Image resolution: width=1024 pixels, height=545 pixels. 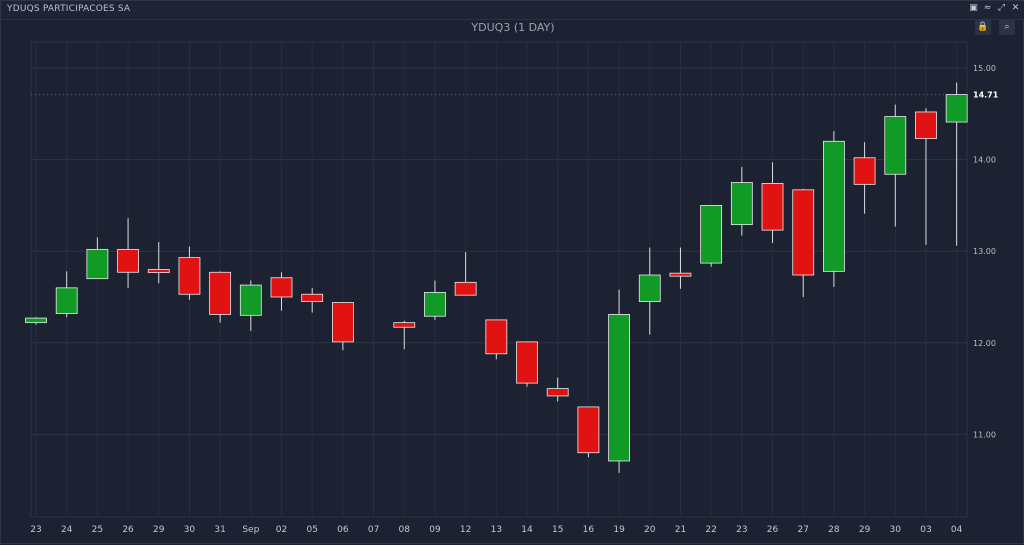 What do you see at coordinates (67, 530) in the screenshot?
I see `x-tick-label: 24` at bounding box center [67, 530].